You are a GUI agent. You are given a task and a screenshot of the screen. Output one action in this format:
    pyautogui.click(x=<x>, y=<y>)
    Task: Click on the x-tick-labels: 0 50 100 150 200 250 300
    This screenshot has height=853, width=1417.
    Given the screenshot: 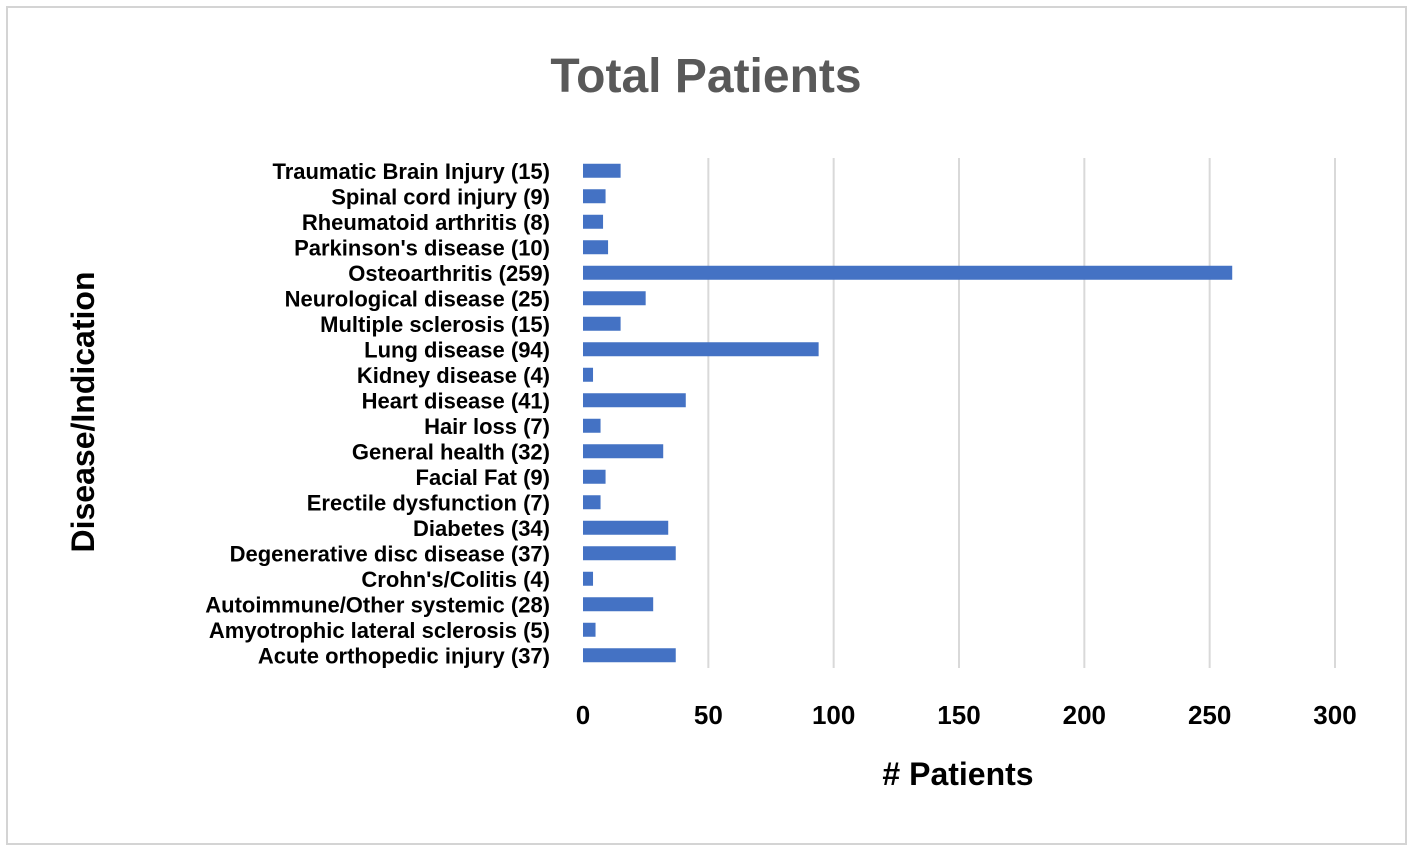 What is the action you would take?
    pyautogui.click(x=966, y=715)
    